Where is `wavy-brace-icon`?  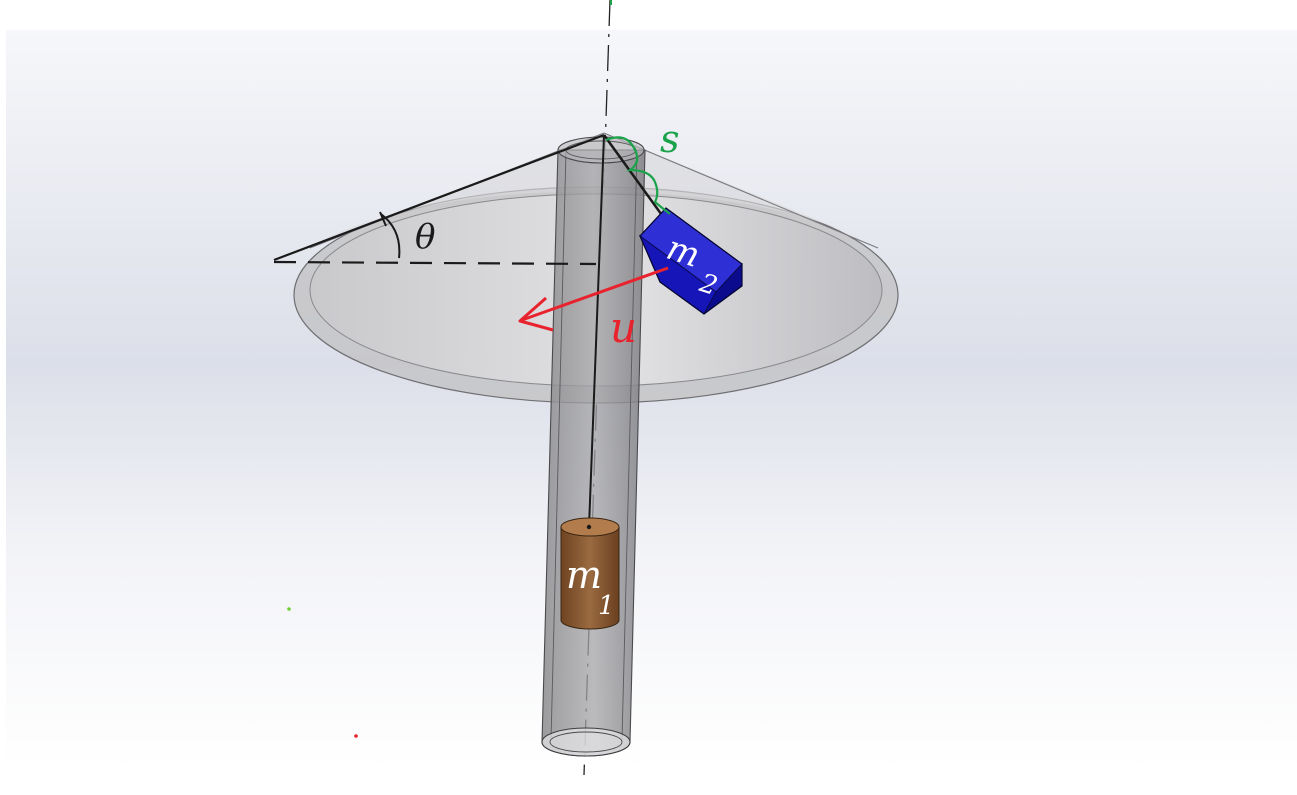 wavy-brace-icon is located at coordinates (638, 175).